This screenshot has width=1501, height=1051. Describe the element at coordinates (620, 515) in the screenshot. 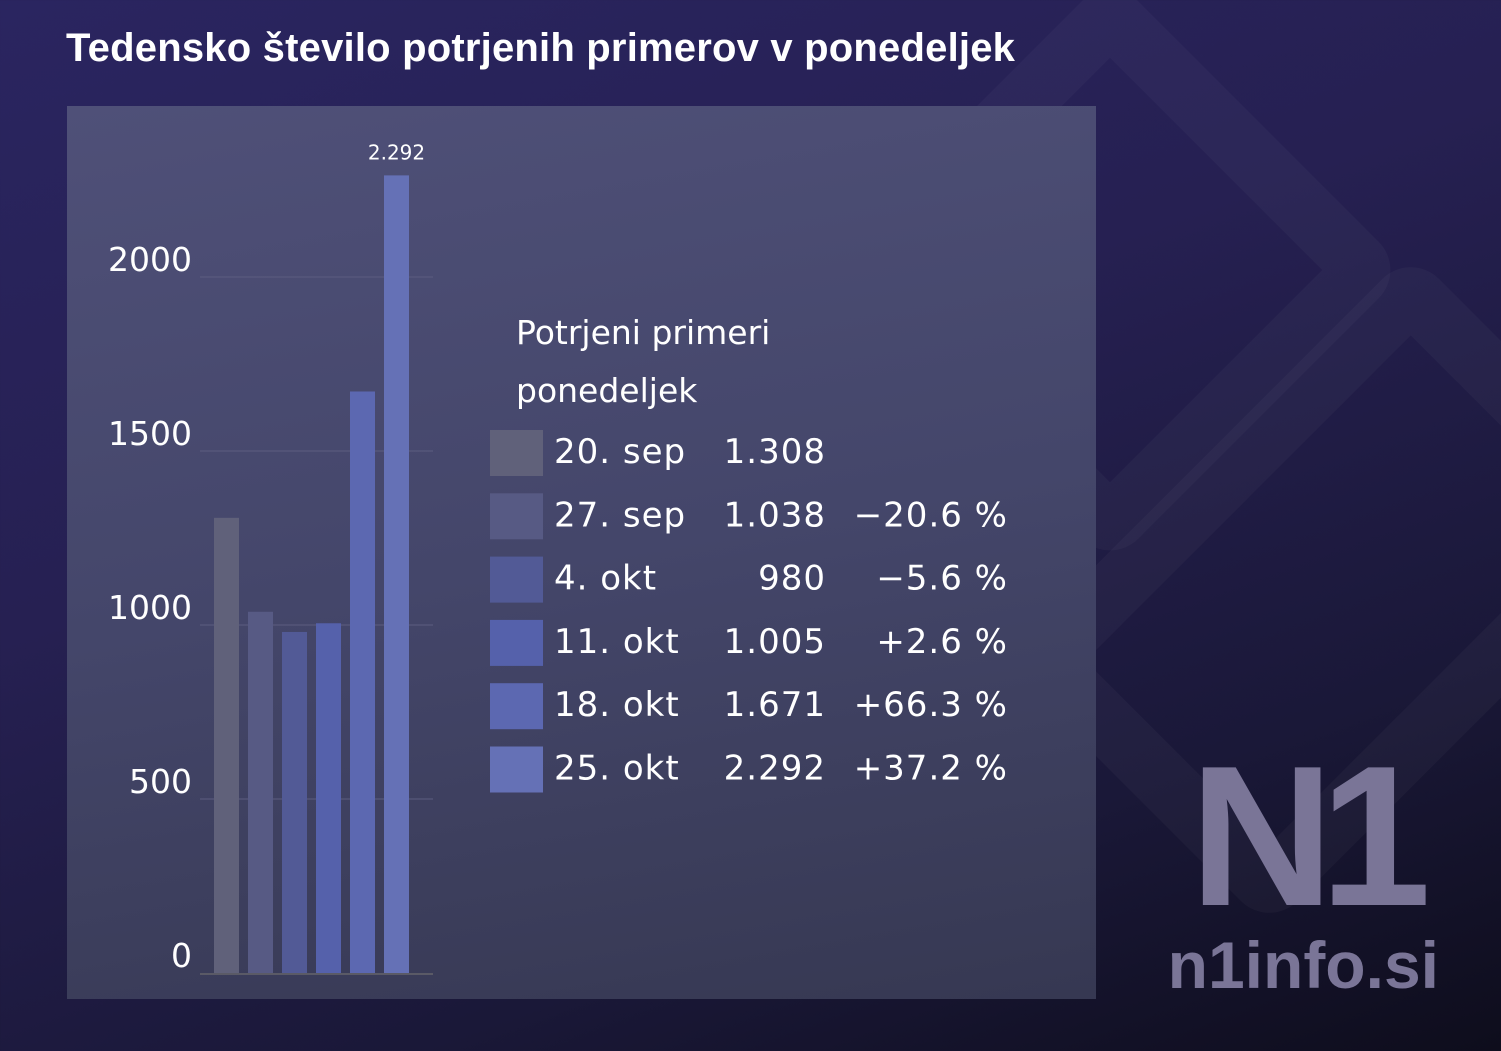

I see `legend-date: 27. sep` at that location.